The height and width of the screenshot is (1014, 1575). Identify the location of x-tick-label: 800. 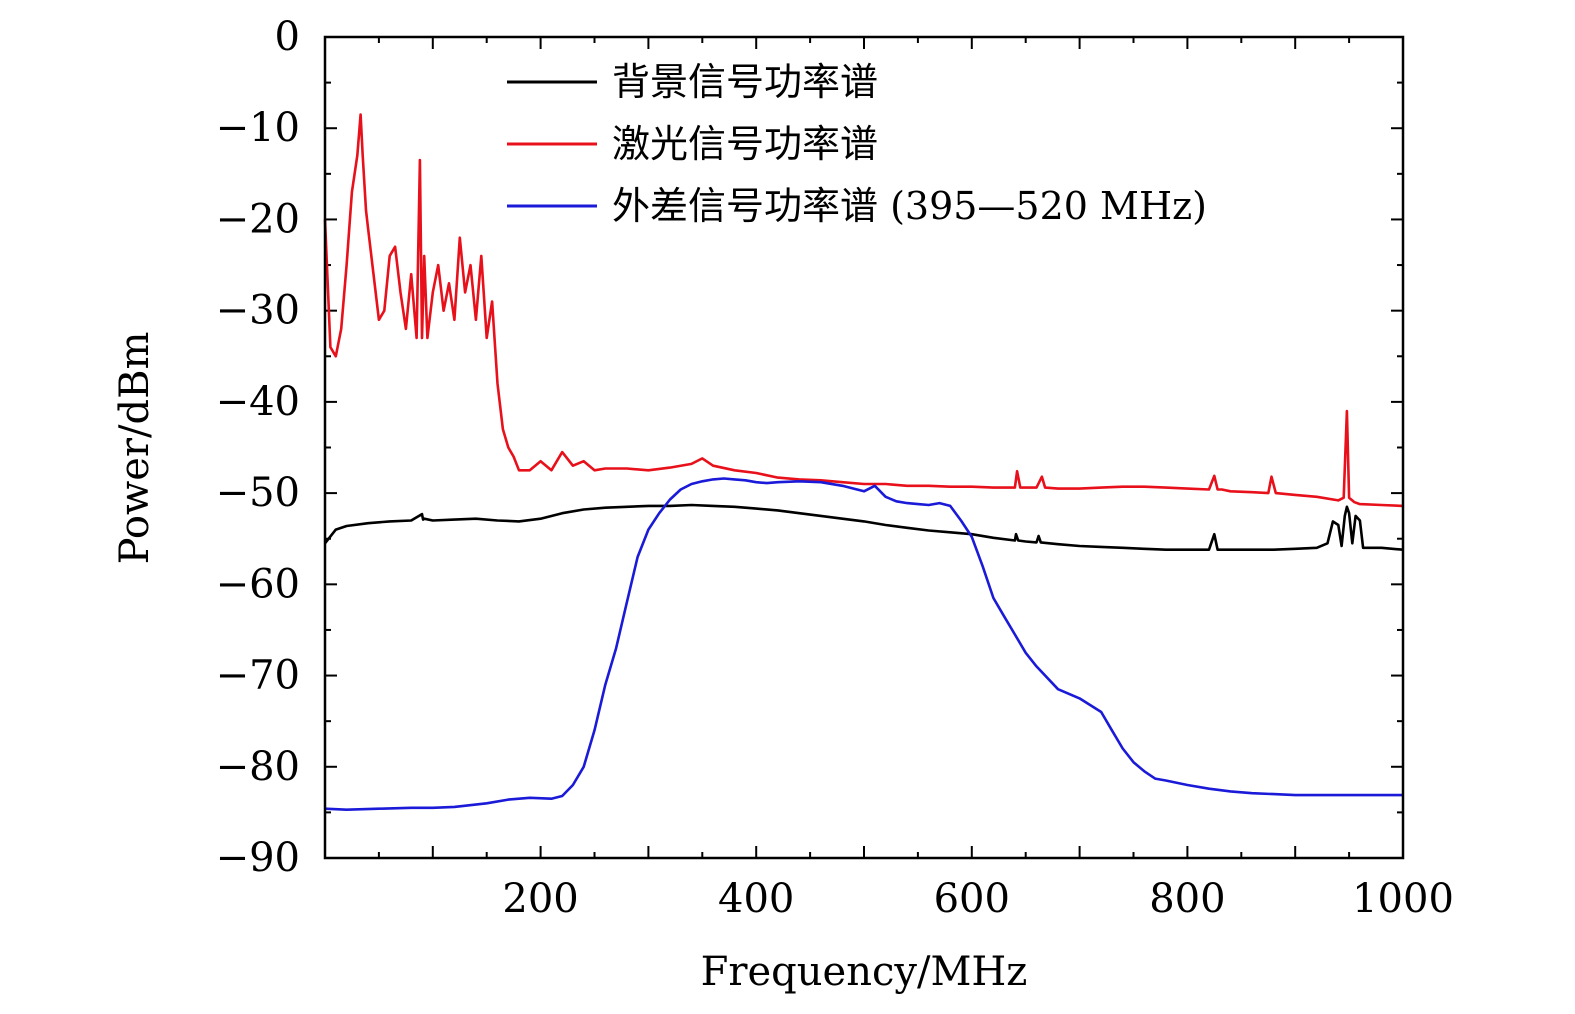
(1187, 899).